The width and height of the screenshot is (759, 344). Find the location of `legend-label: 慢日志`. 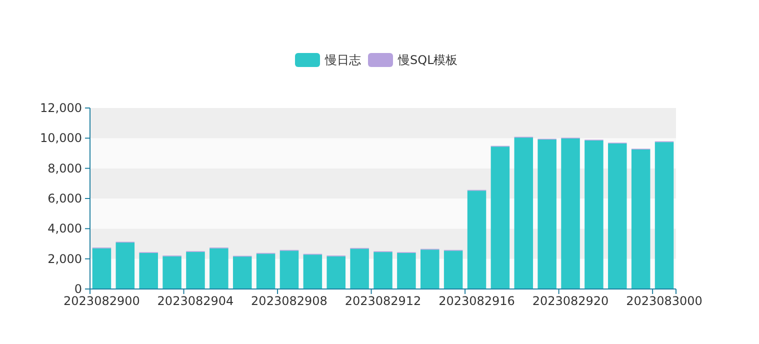

legend-label: 慢日志 is located at coordinates (342, 60).